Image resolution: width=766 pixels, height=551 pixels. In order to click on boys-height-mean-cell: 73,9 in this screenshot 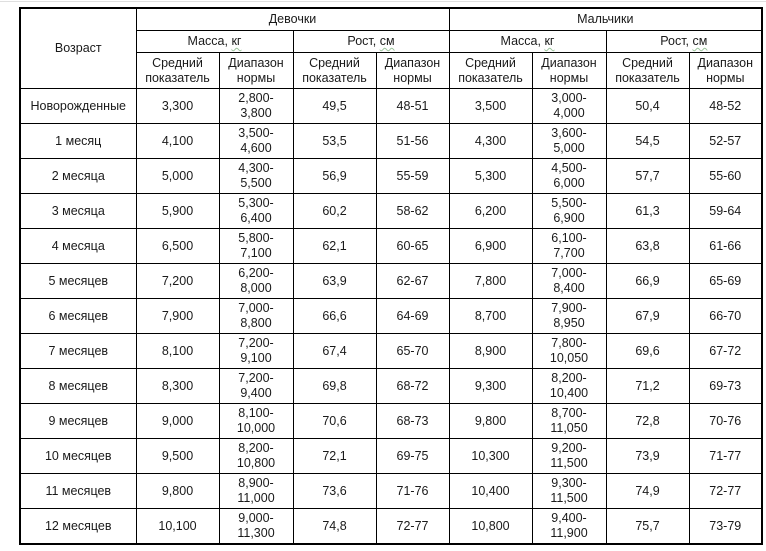, I will do `click(647, 456)`.